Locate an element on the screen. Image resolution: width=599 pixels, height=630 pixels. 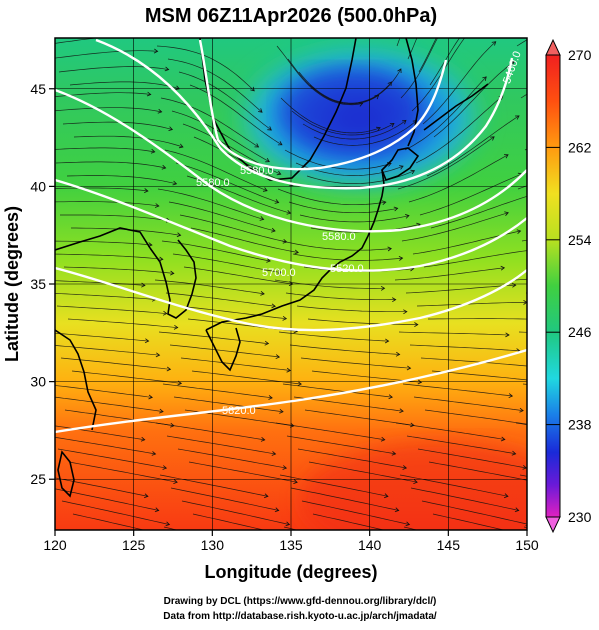
x-tick-label: 130 is located at coordinates (213, 545).